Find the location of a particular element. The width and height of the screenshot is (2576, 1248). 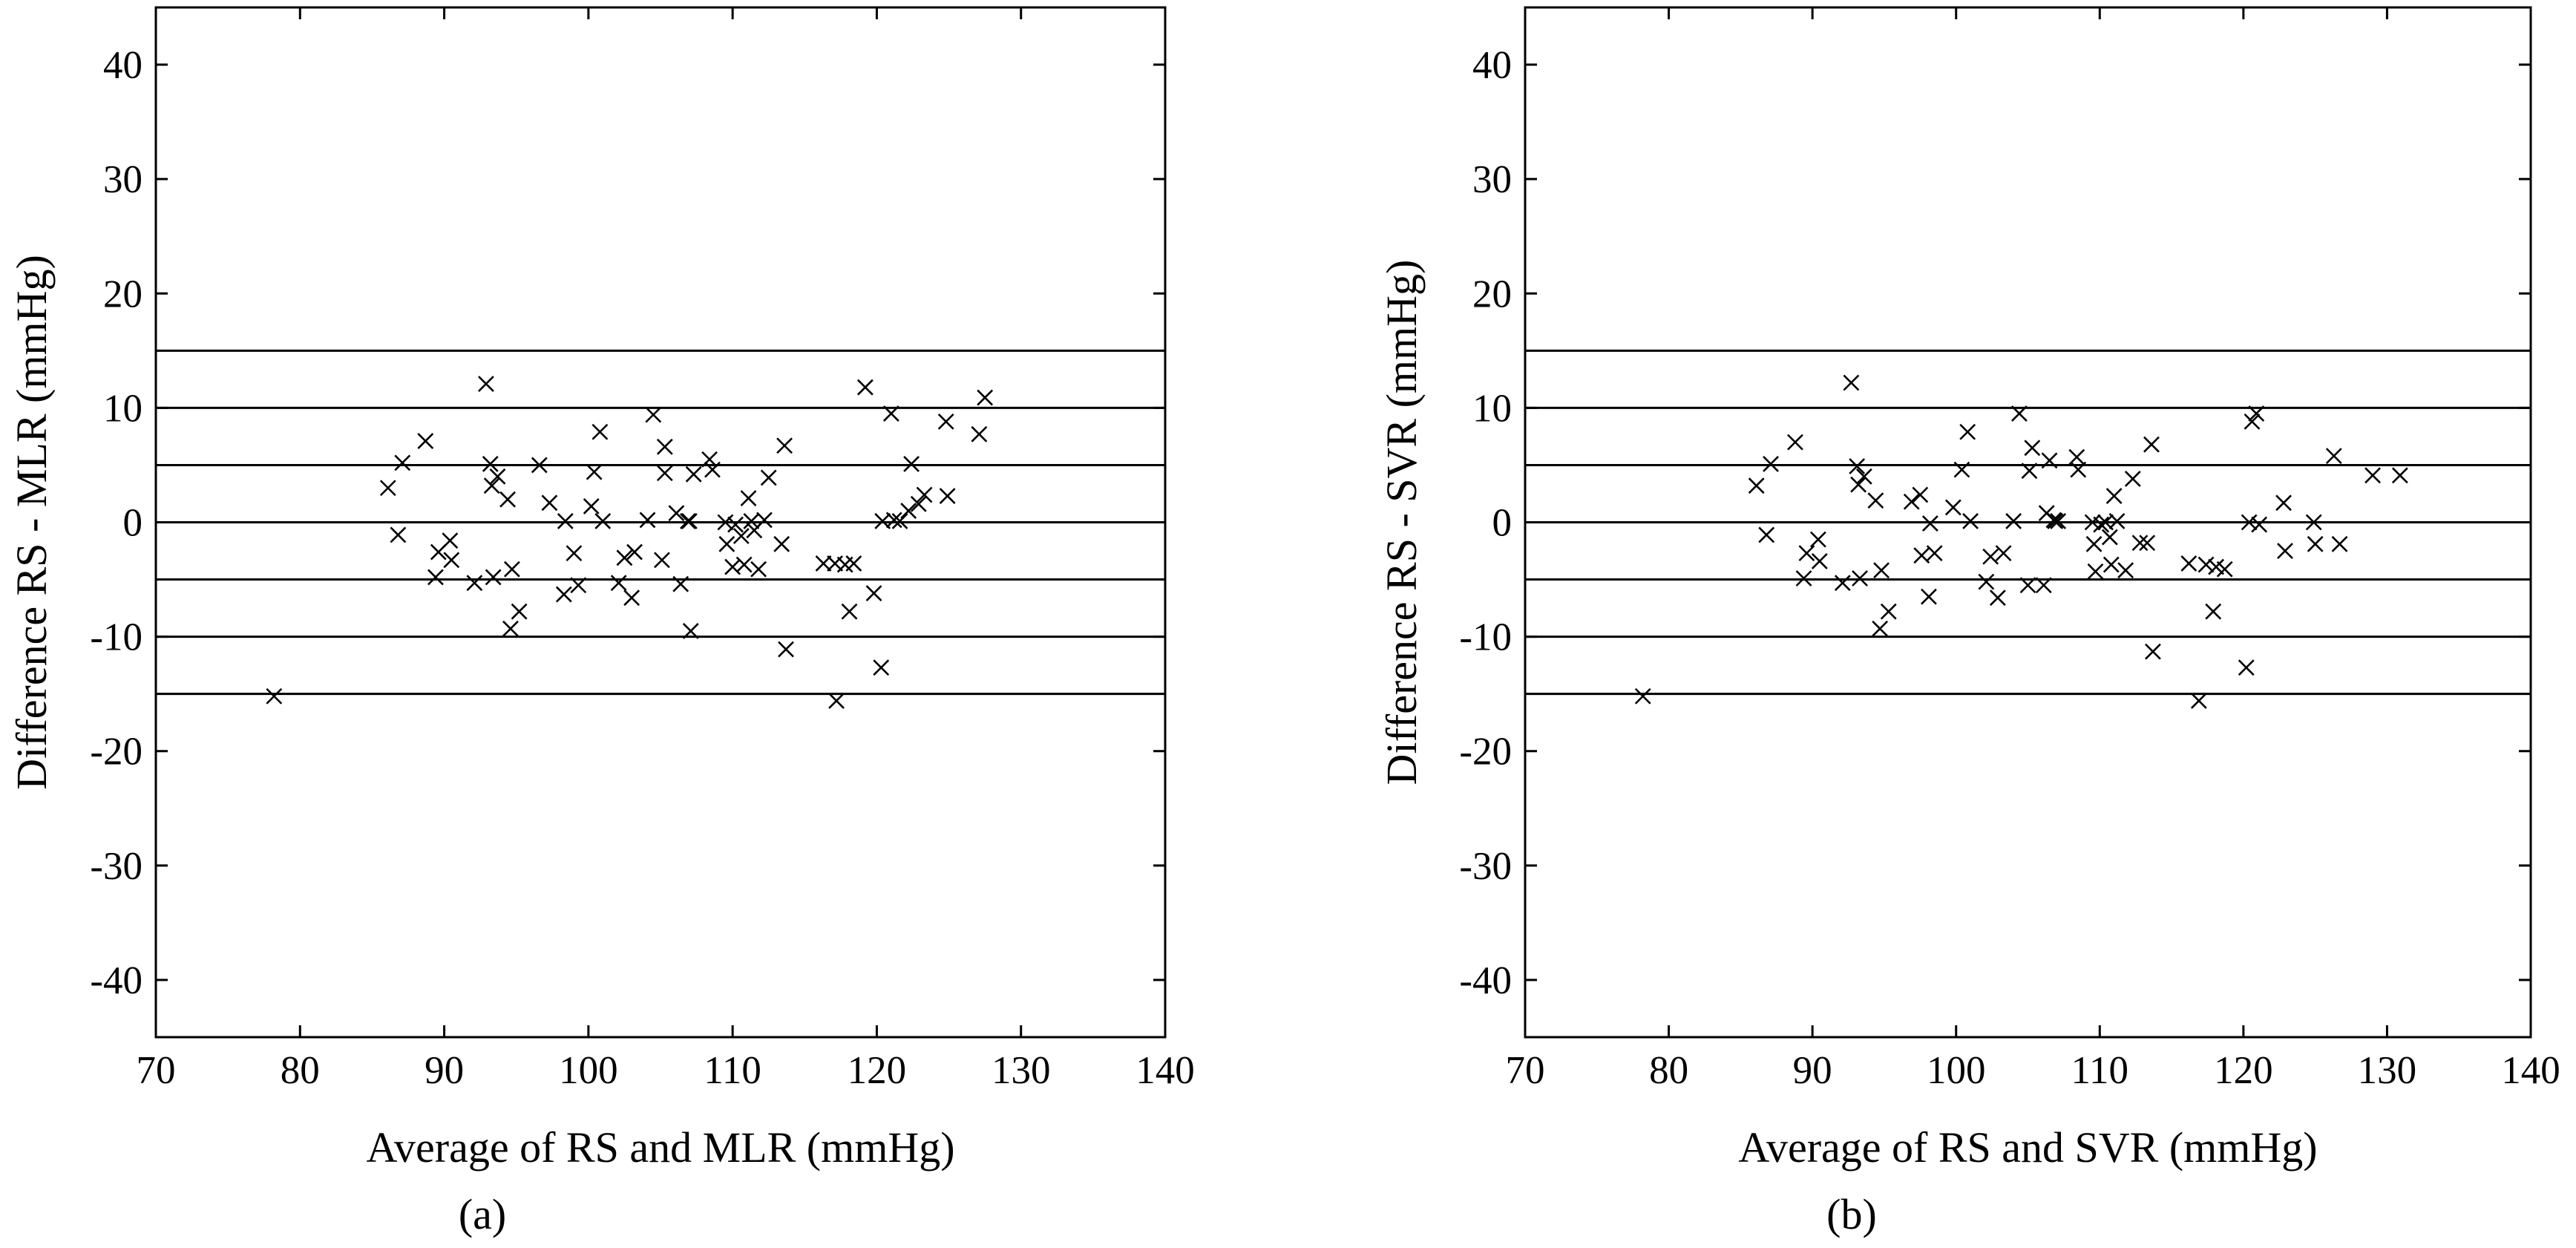

y-tick-label: -10 is located at coordinates (116, 637).